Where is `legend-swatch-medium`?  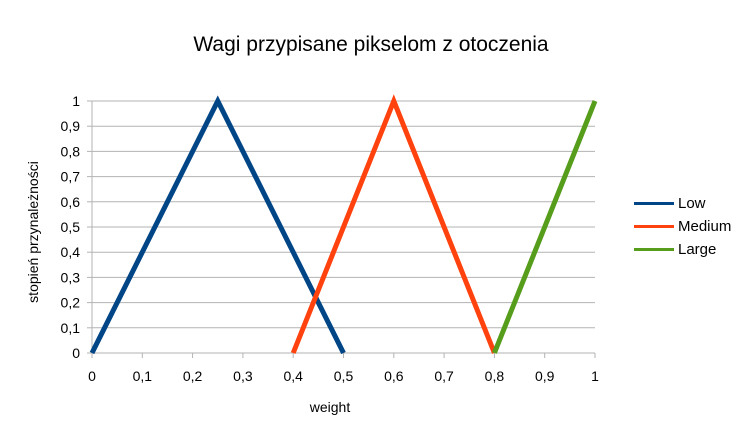
legend-swatch-medium is located at coordinates (654, 226).